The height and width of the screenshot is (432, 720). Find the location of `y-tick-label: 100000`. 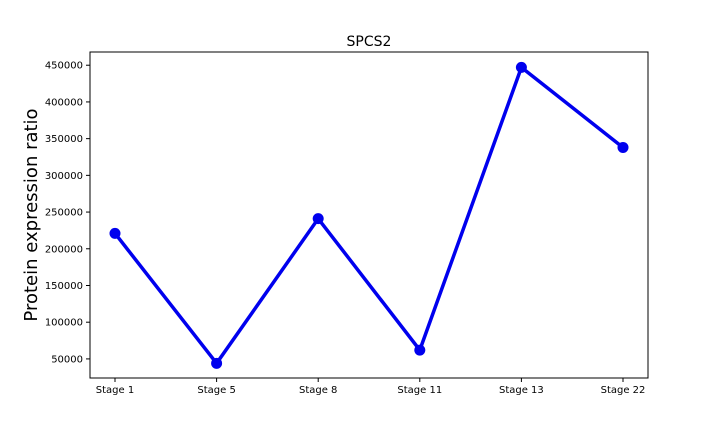

y-tick-label: 100000 is located at coordinates (64, 323).